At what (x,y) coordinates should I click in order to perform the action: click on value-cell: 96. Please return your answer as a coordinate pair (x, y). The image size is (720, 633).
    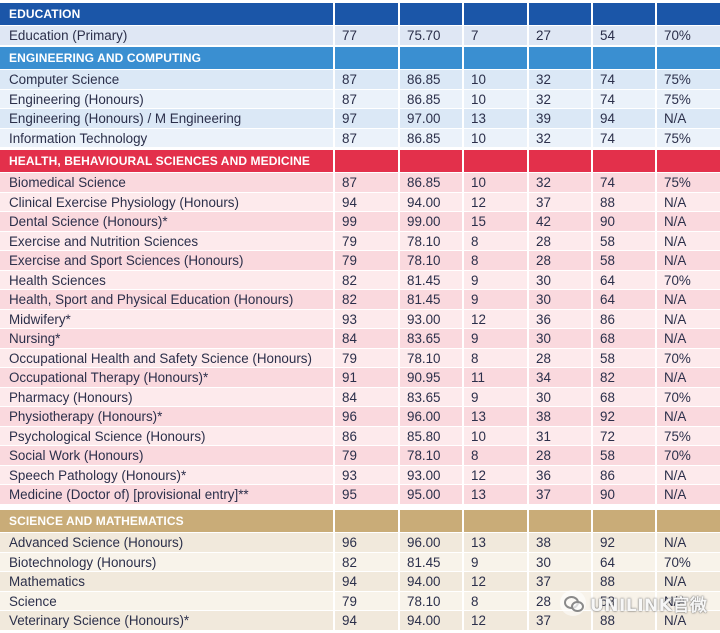
    Looking at the image, I should click on (365, 542).